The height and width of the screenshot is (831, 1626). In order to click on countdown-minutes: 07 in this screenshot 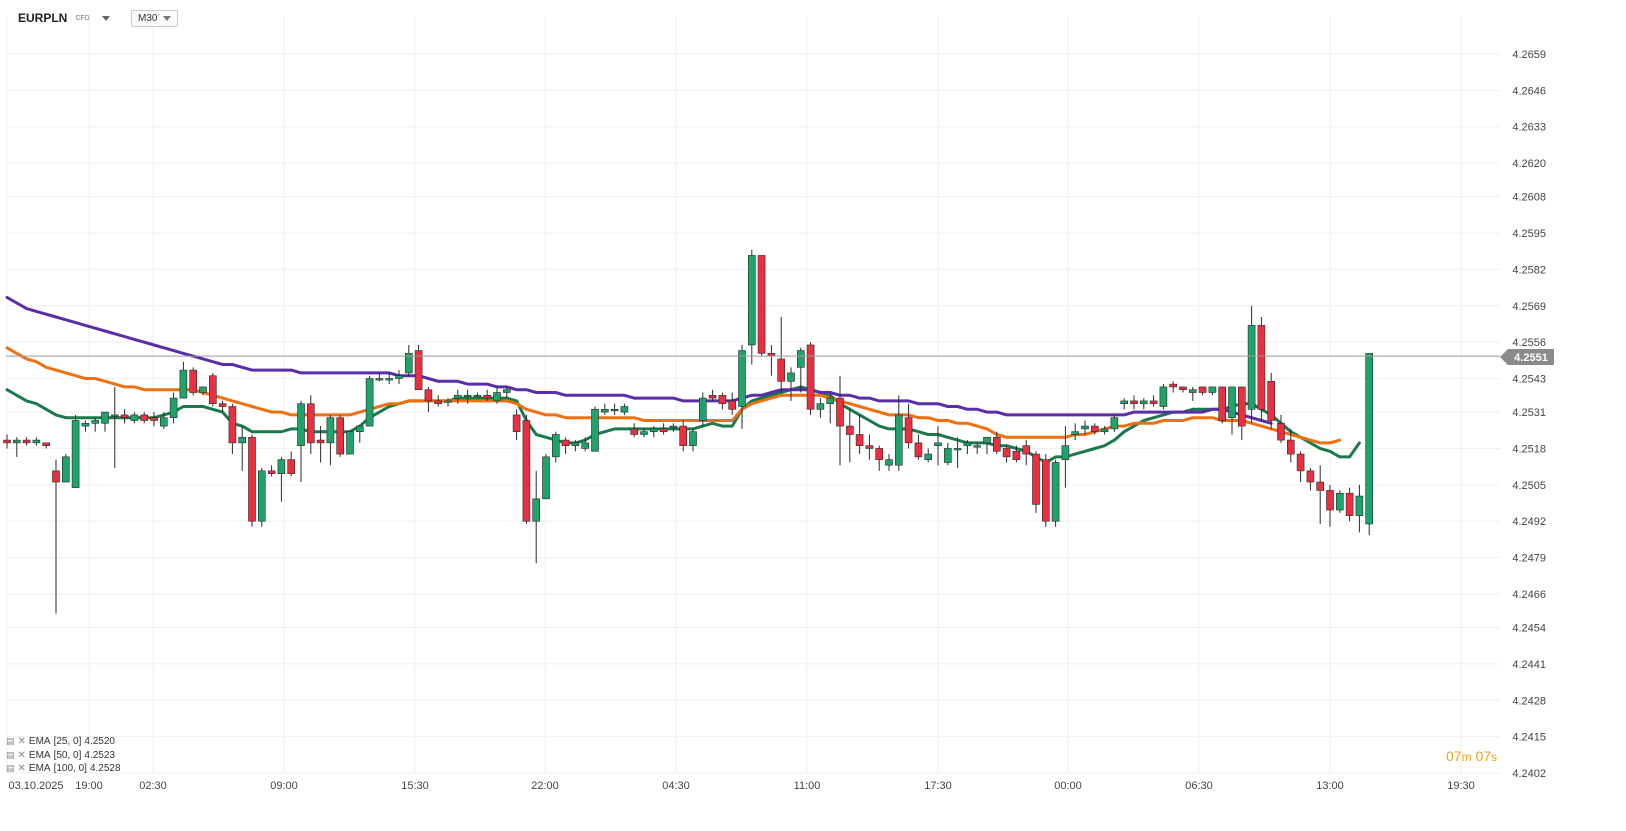, I will do `click(1454, 756)`.